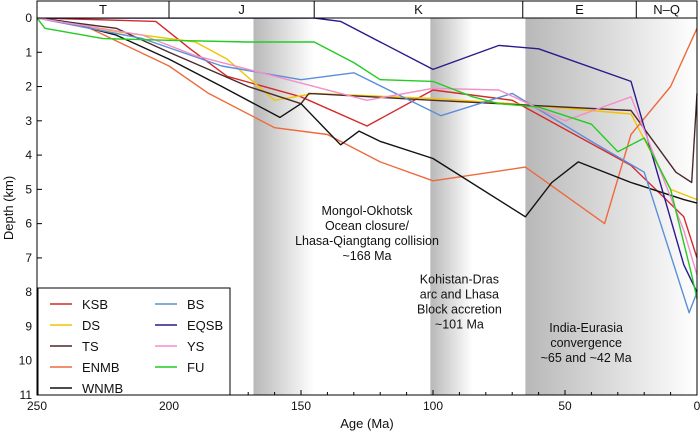 The image size is (700, 433). Describe the element at coordinates (666, 9) in the screenshot. I see `period-label: N–Q` at that location.